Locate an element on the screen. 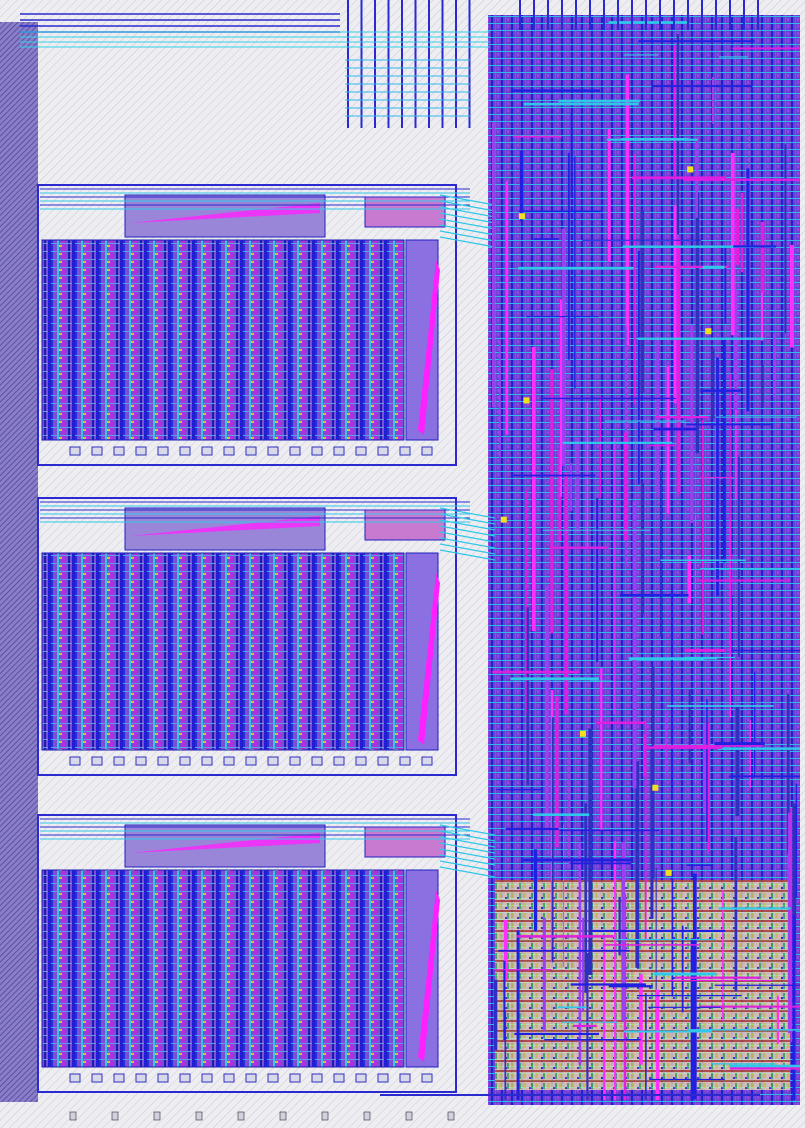 This screenshot has height=1128, width=805. io-strip is located at coordinates (19, 562).